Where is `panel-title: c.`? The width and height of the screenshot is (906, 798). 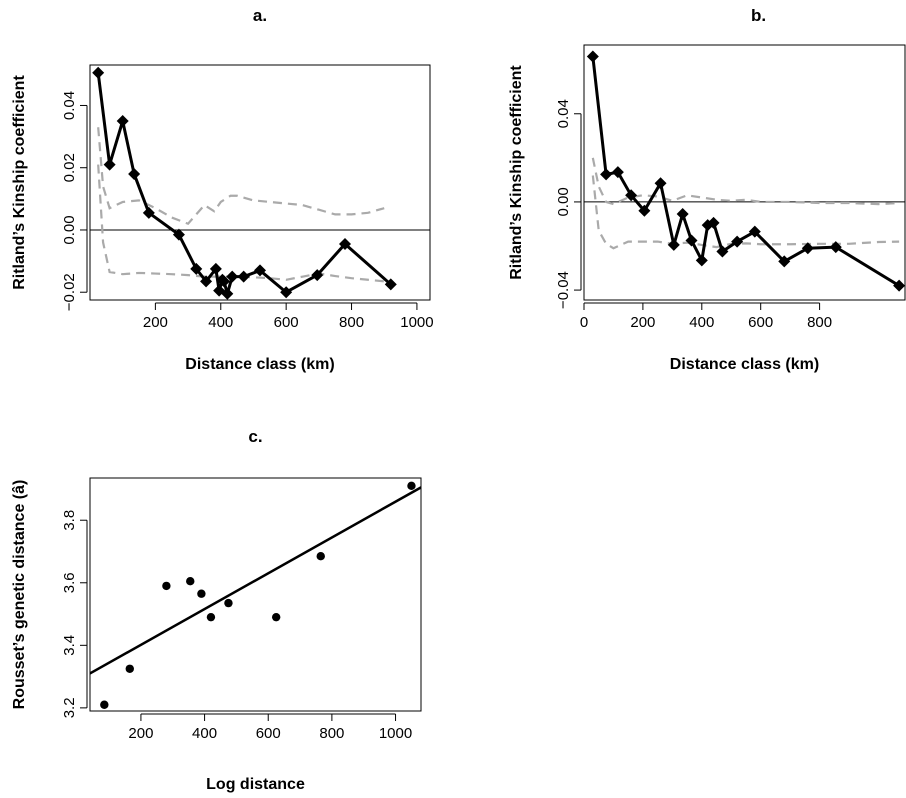
panel-title: c. is located at coordinates (255, 436).